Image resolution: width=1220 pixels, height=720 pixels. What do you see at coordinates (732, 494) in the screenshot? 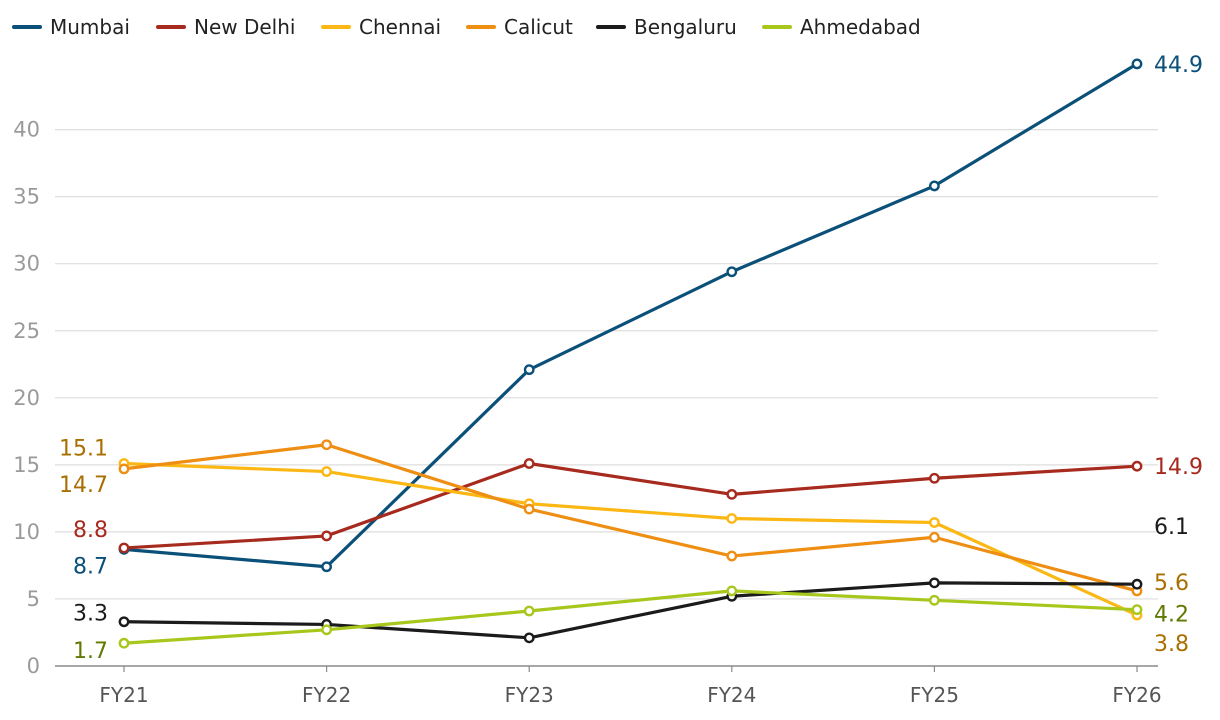
I see `point-new-delhi-fy24` at bounding box center [732, 494].